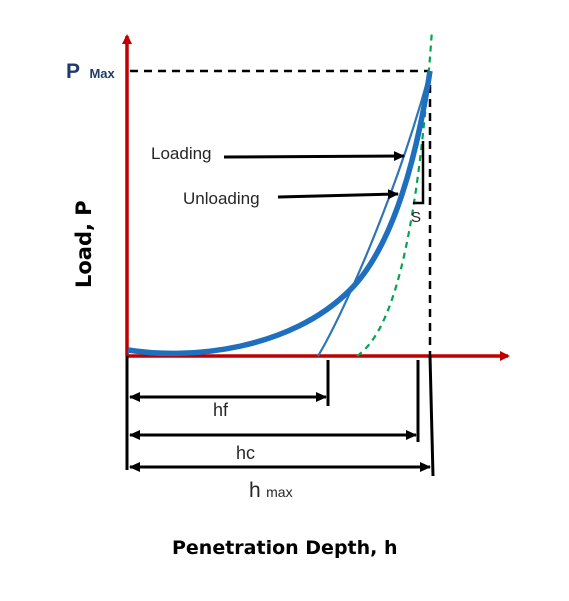 This screenshot has width=569, height=601. I want to click on hc-label: hc, so click(245, 453).